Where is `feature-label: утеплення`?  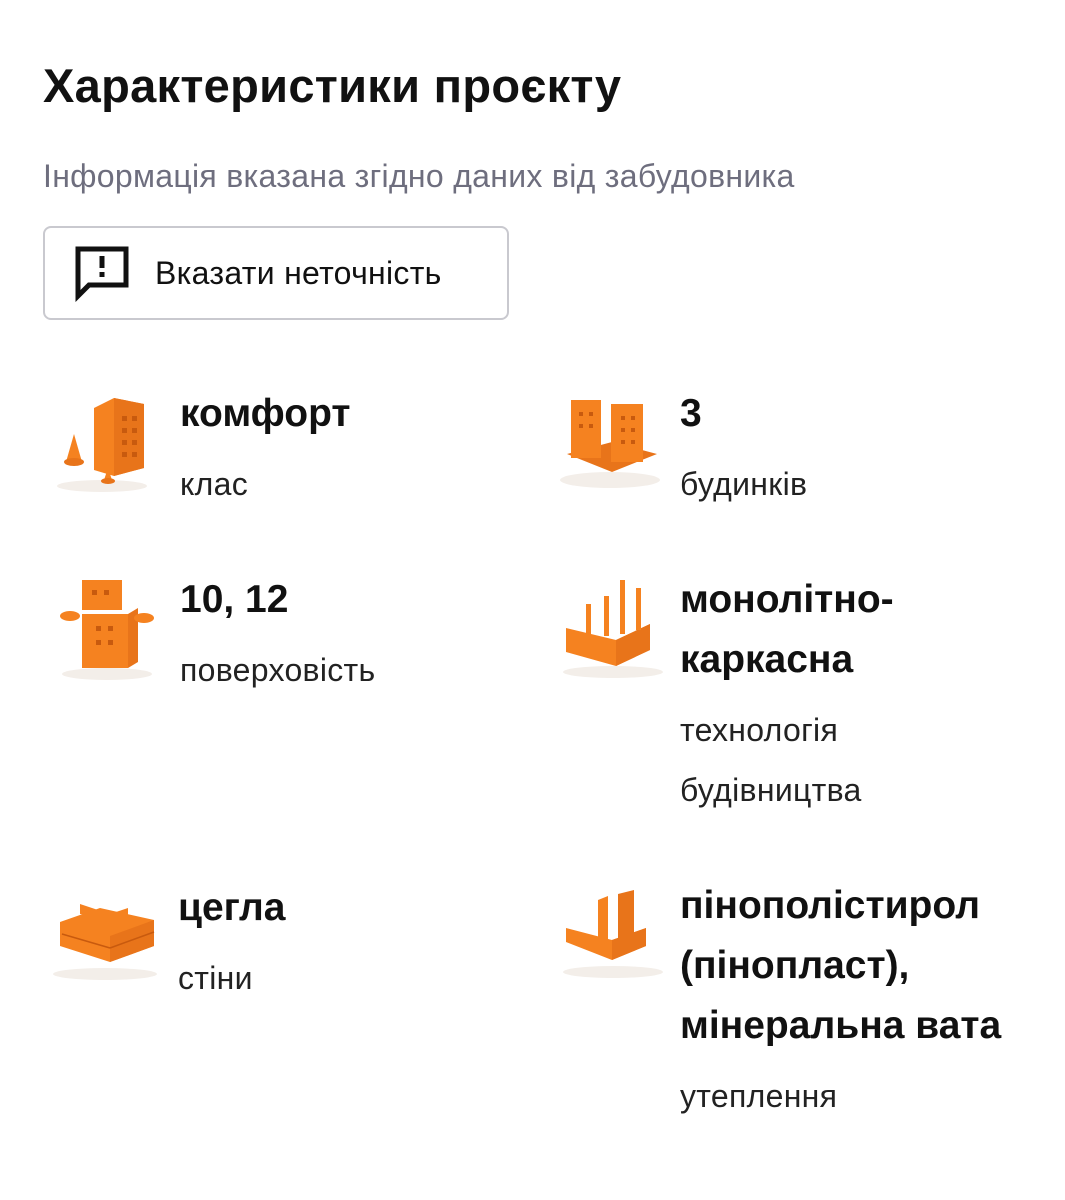
feature-label: утеплення is located at coordinates (759, 1096).